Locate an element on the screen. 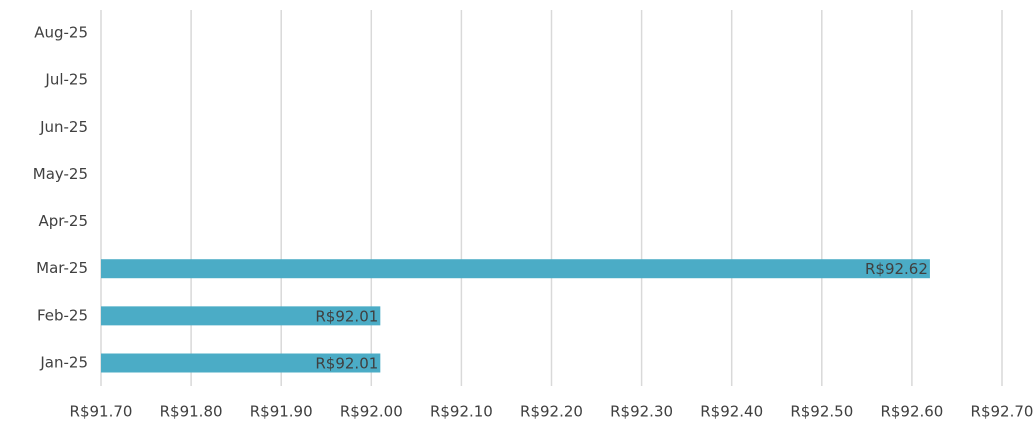  y-tick-label: May-25 is located at coordinates (60, 174).